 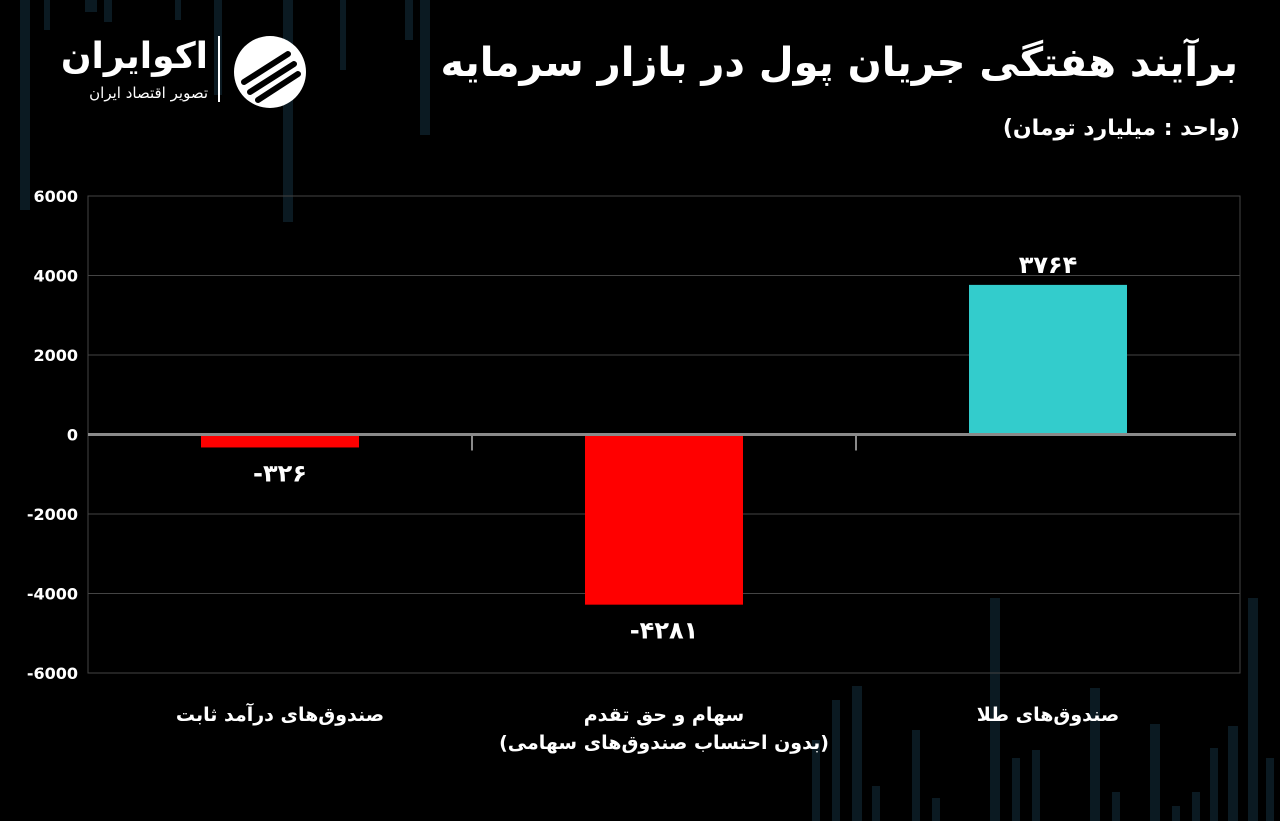 I want to click on y-tick-label: -6000, so click(x=52, y=673).